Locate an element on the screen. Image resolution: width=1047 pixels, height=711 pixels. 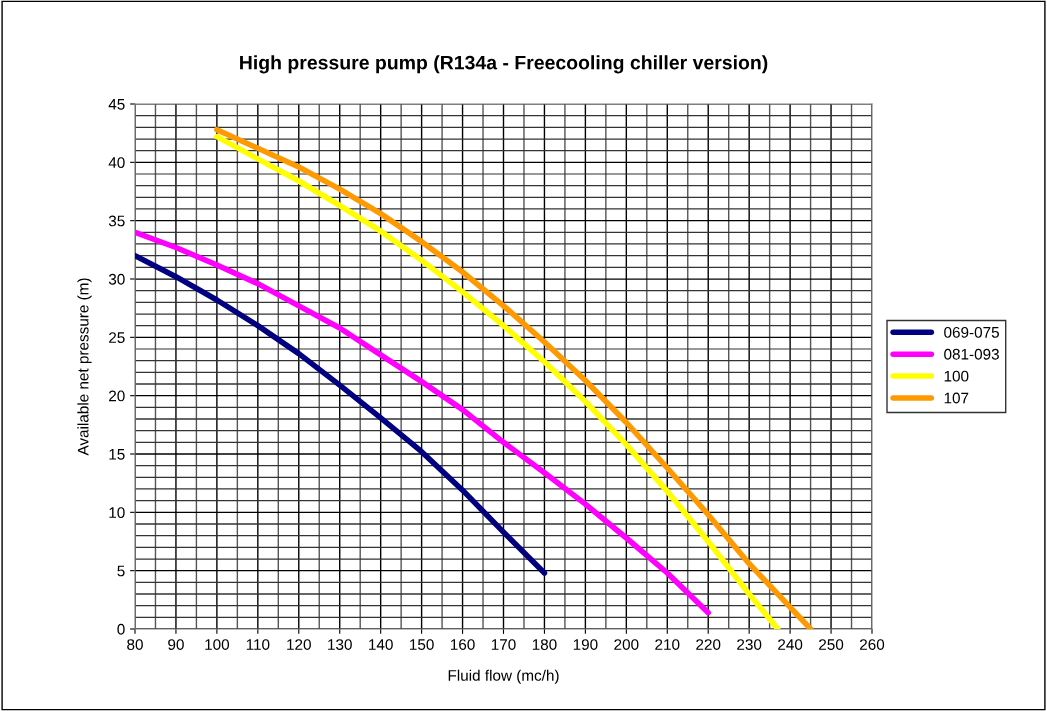
x-tick-label: 140 is located at coordinates (381, 644).